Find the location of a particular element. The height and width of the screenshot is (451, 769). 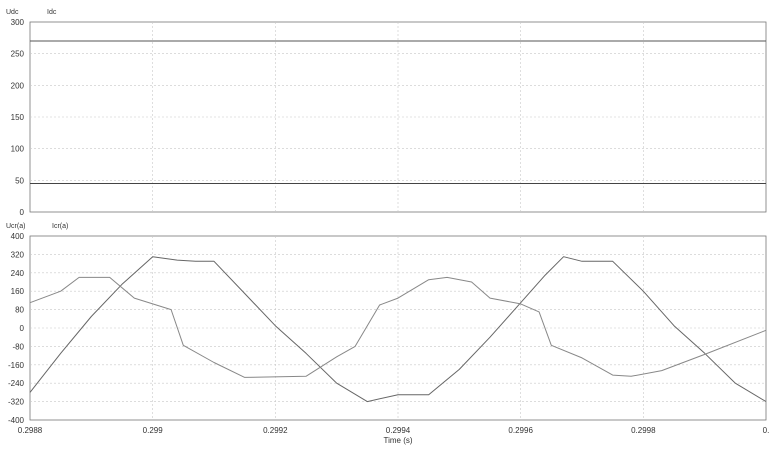

y-tick-label: 300 is located at coordinates (18, 22).